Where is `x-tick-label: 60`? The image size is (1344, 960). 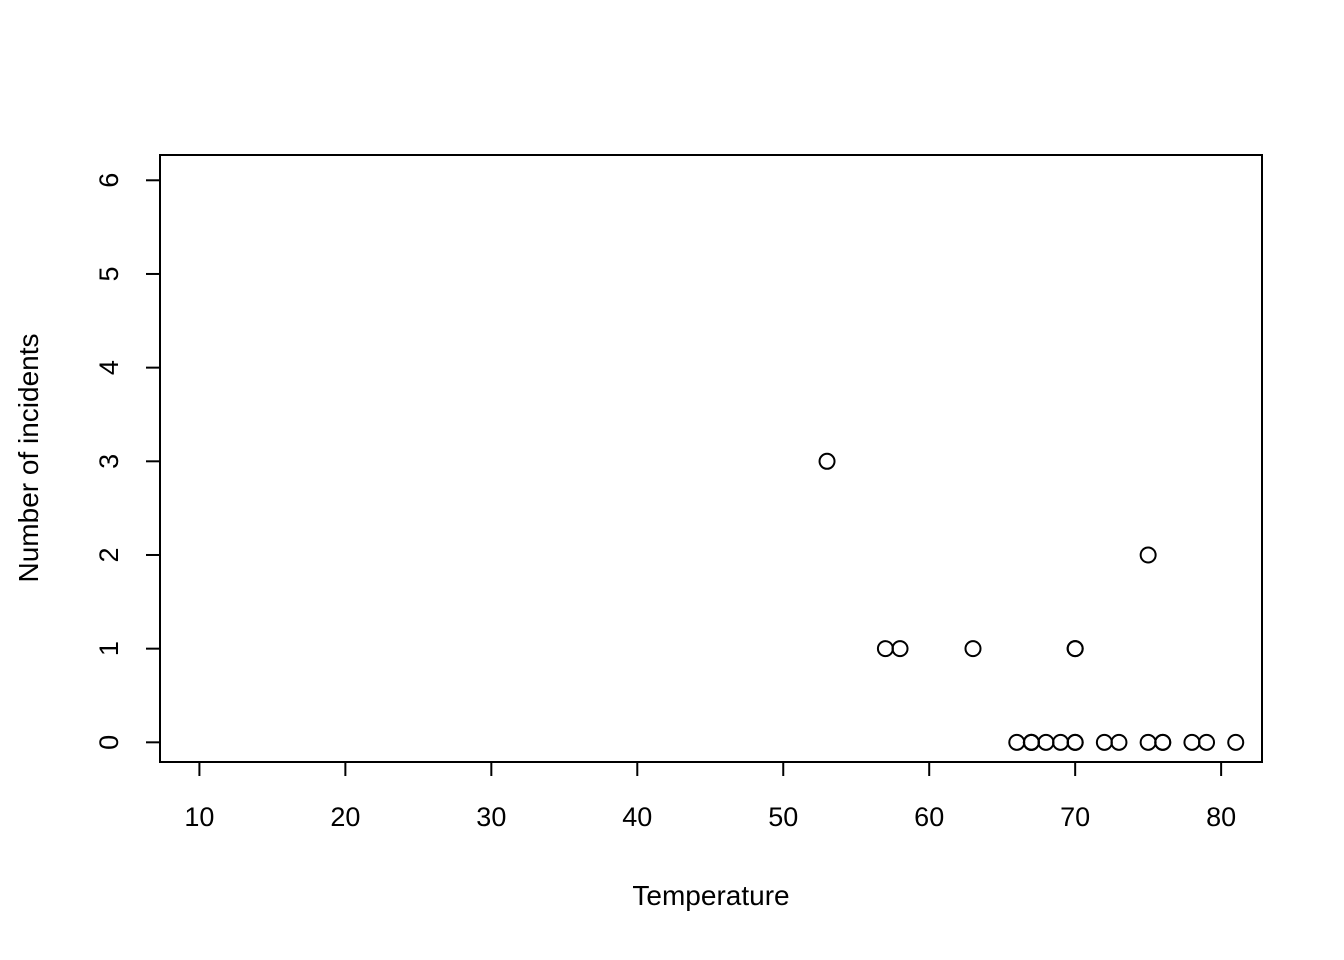
x-tick-label: 60 is located at coordinates (929, 817).